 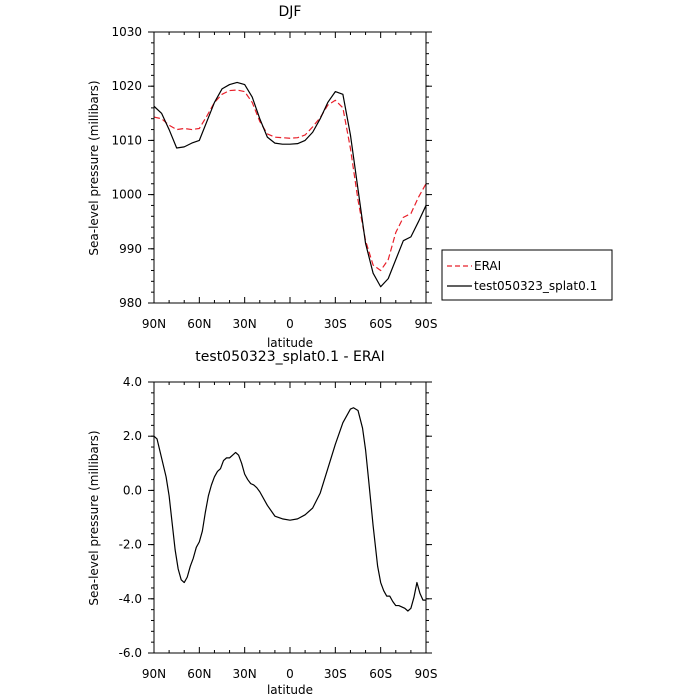 I want to click on bottom-x-tick-label: 30S, so click(x=335, y=674).